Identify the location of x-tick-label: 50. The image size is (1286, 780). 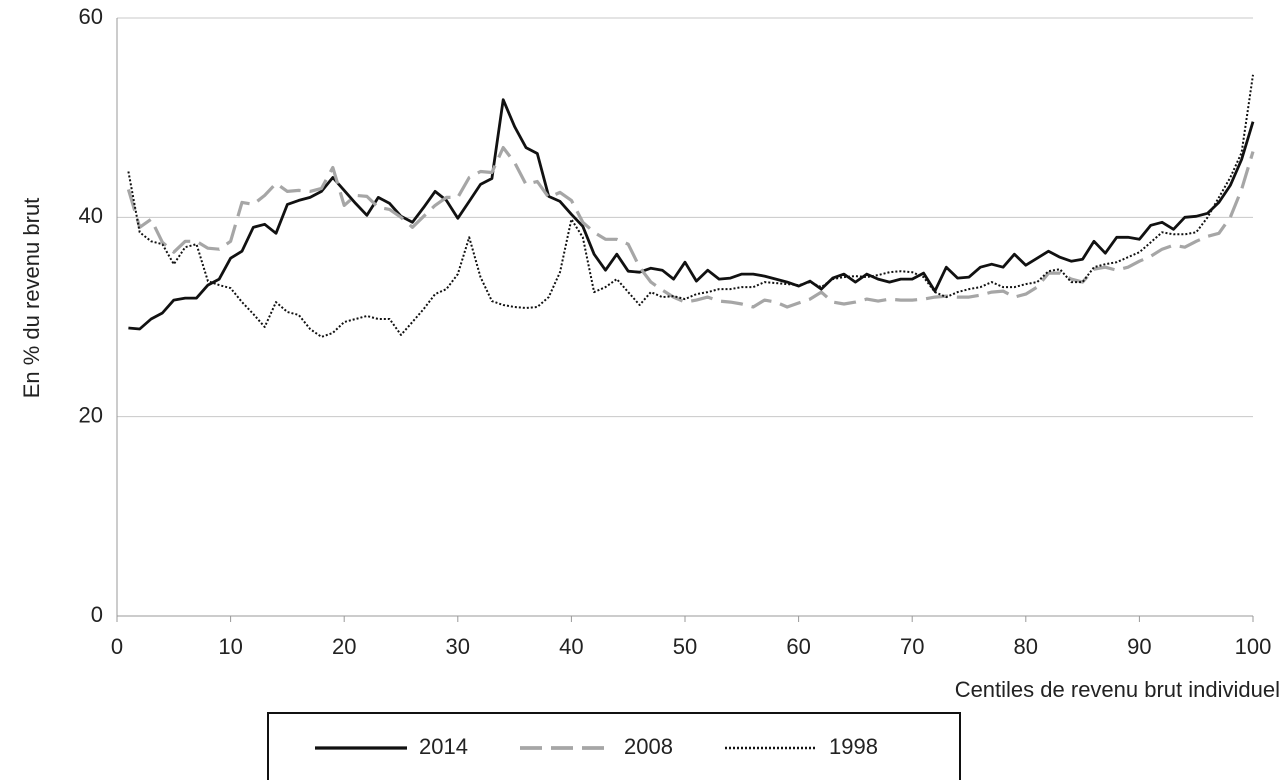
(685, 646).